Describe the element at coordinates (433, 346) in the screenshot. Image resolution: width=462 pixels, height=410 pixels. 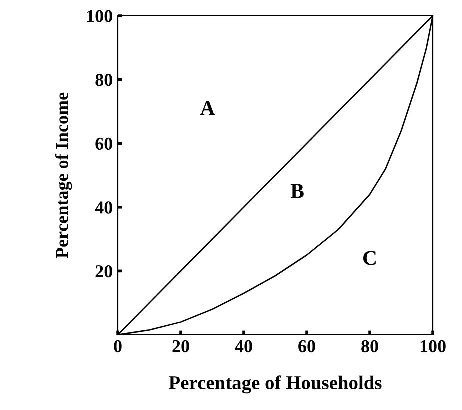
I see `x-tick-label: 100` at that location.